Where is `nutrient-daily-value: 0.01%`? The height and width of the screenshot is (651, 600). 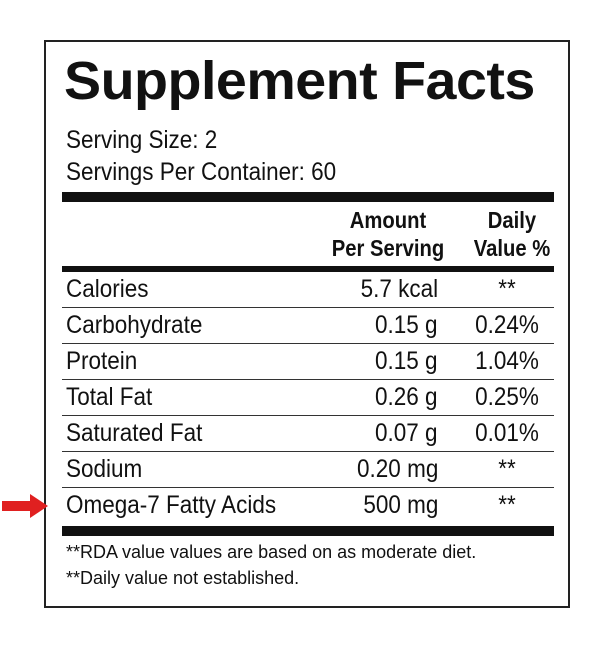
nutrient-daily-value: 0.01% is located at coordinates (507, 433).